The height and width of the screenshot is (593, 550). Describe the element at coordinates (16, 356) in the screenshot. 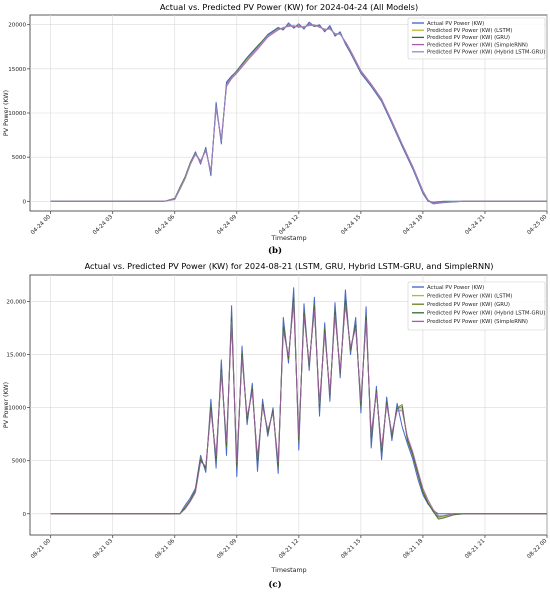

I see `y-tick-label: 15,000` at that location.